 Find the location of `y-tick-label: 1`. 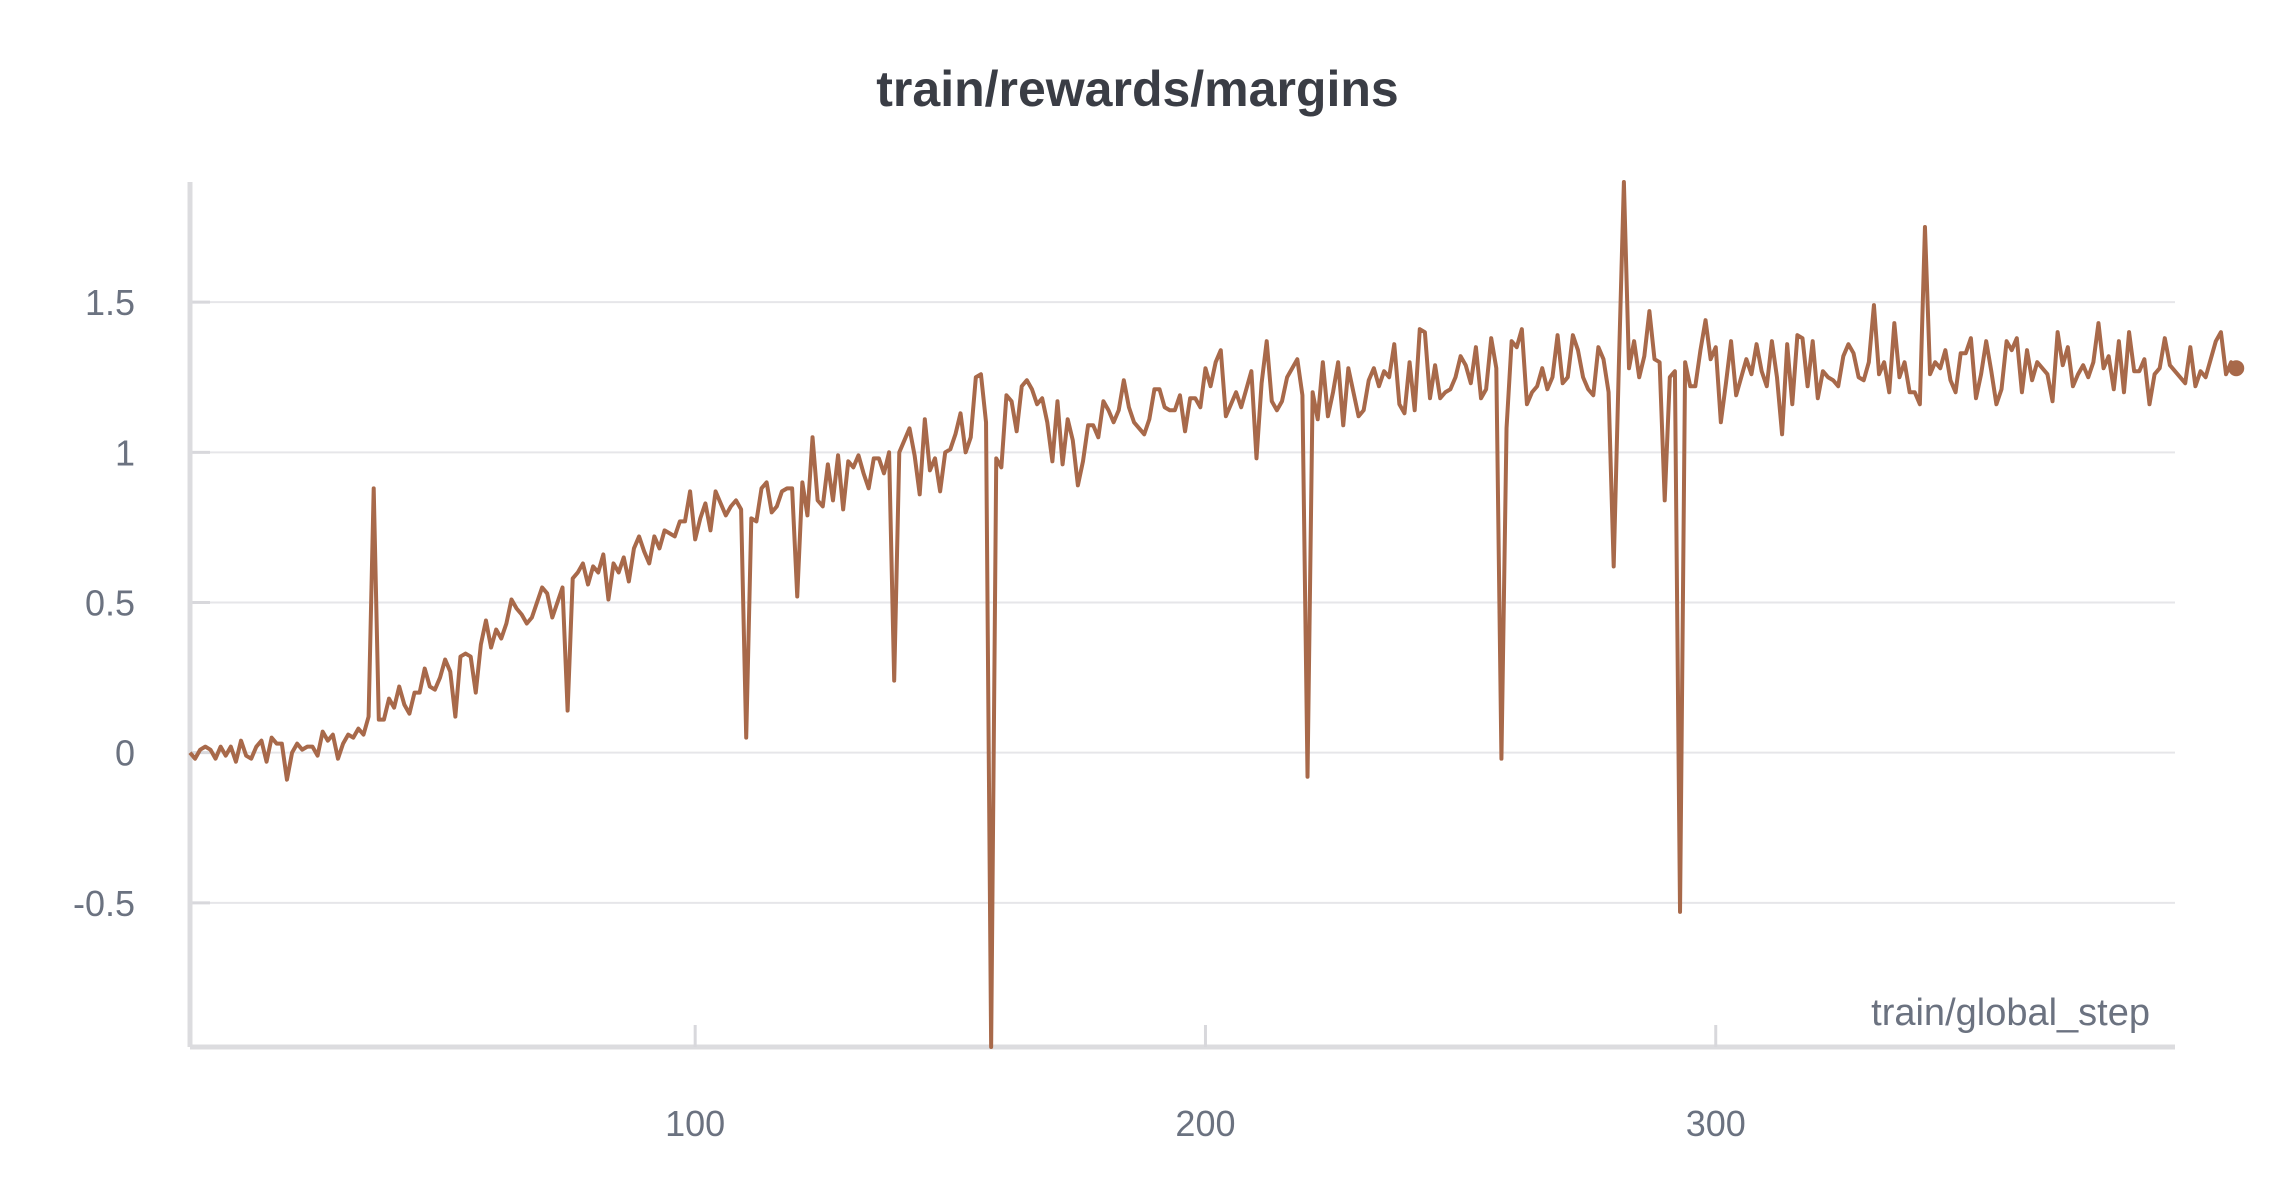

y-tick-label: 1 is located at coordinates (125, 452).